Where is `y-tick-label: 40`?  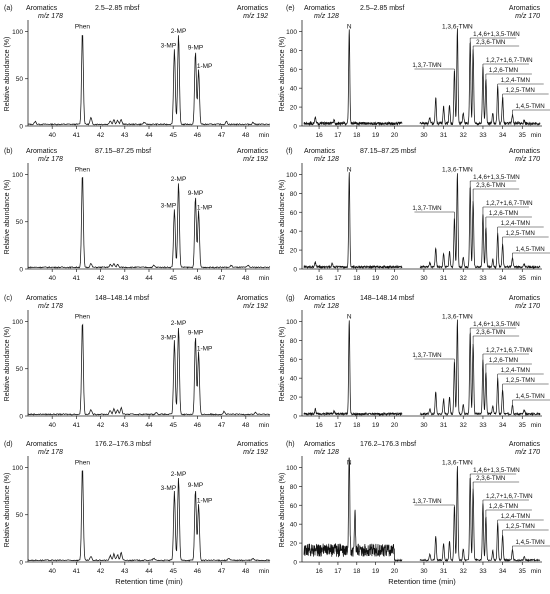 y-tick-label: 40 is located at coordinates (294, 89).